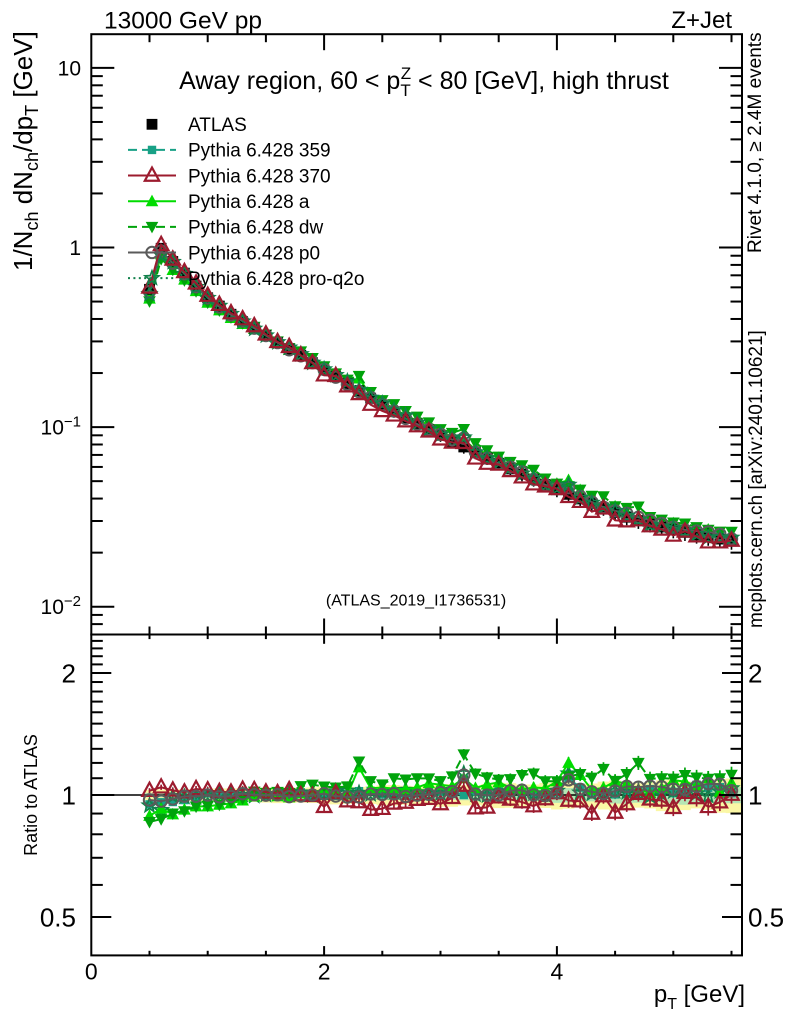 The width and height of the screenshot is (786, 1024). Describe the element at coordinates (255, 228) in the screenshot. I see `svg-text: Pythia 6.428 dw` at that location.